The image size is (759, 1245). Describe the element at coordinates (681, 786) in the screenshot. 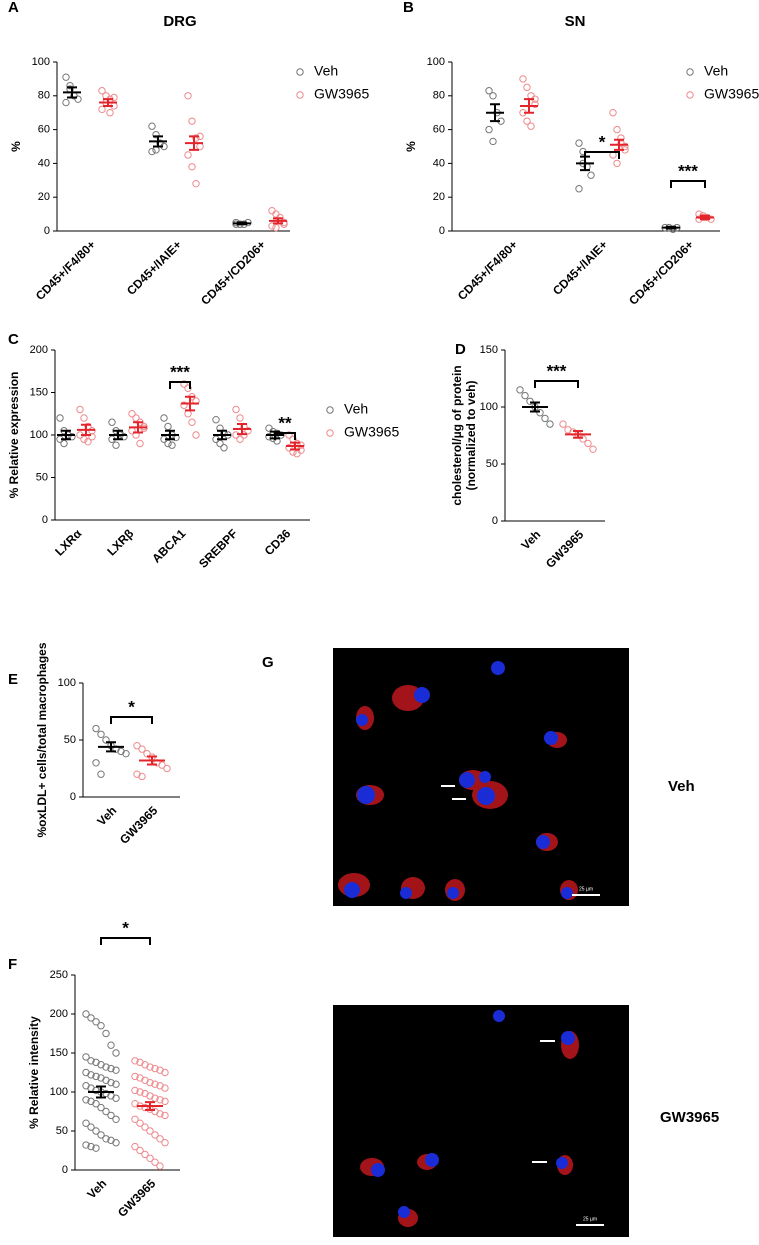

I see `image-label: Veh` at that location.